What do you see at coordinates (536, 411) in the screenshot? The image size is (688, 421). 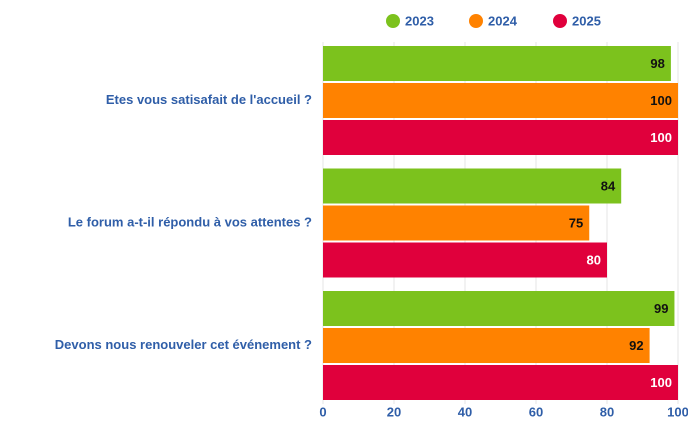 I see `x-tick-label: 60` at bounding box center [536, 411].